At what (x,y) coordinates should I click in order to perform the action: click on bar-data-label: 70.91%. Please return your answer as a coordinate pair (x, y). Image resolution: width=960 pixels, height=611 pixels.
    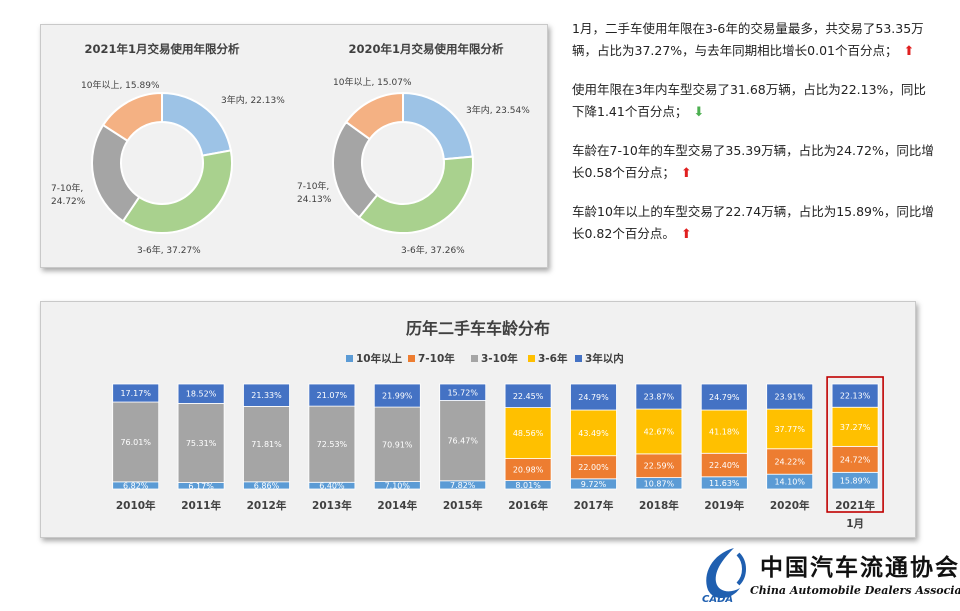
    Looking at the image, I should click on (397, 444).